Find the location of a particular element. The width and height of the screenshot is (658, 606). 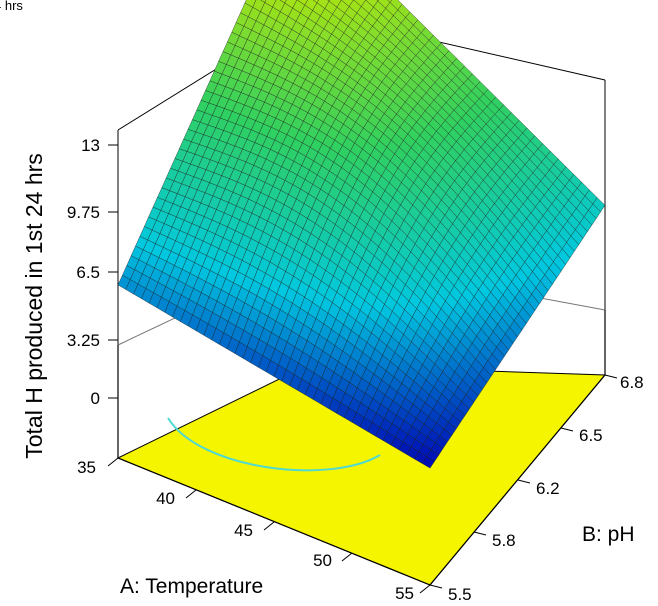

z-tick-label-1: 3.25 is located at coordinates (83, 340).